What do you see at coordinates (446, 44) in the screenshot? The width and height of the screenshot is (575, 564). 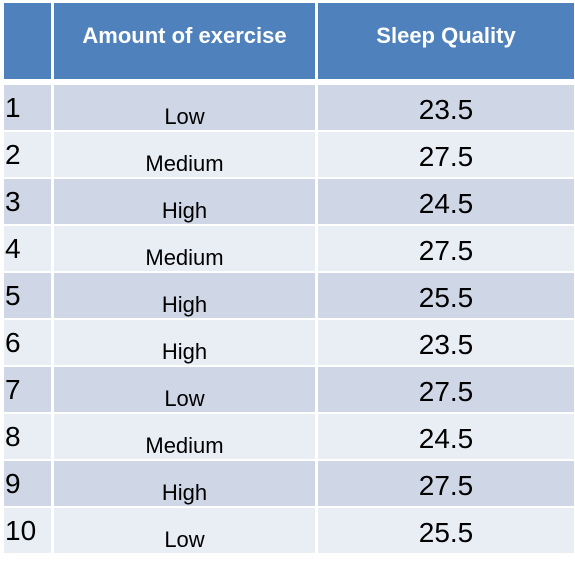 I see `header-sleep-quality: Sleep Quality` at bounding box center [446, 44].